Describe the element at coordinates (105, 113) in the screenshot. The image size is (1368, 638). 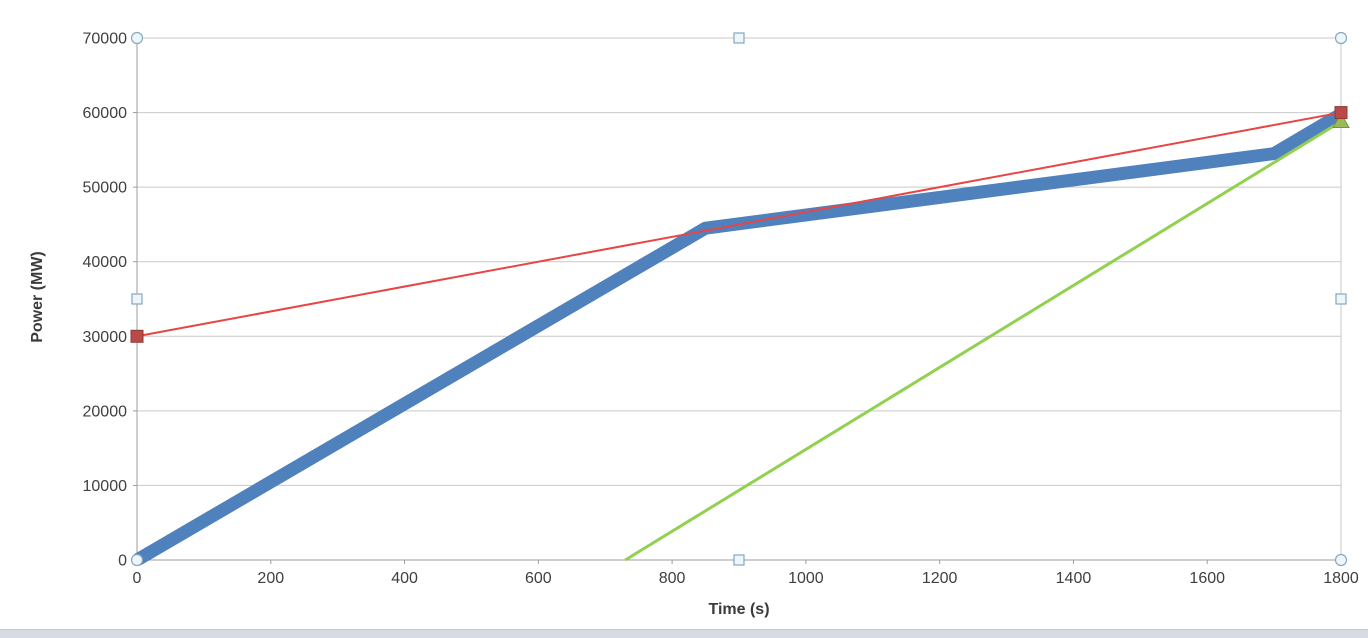
I see `y-tick-label: 60000` at that location.